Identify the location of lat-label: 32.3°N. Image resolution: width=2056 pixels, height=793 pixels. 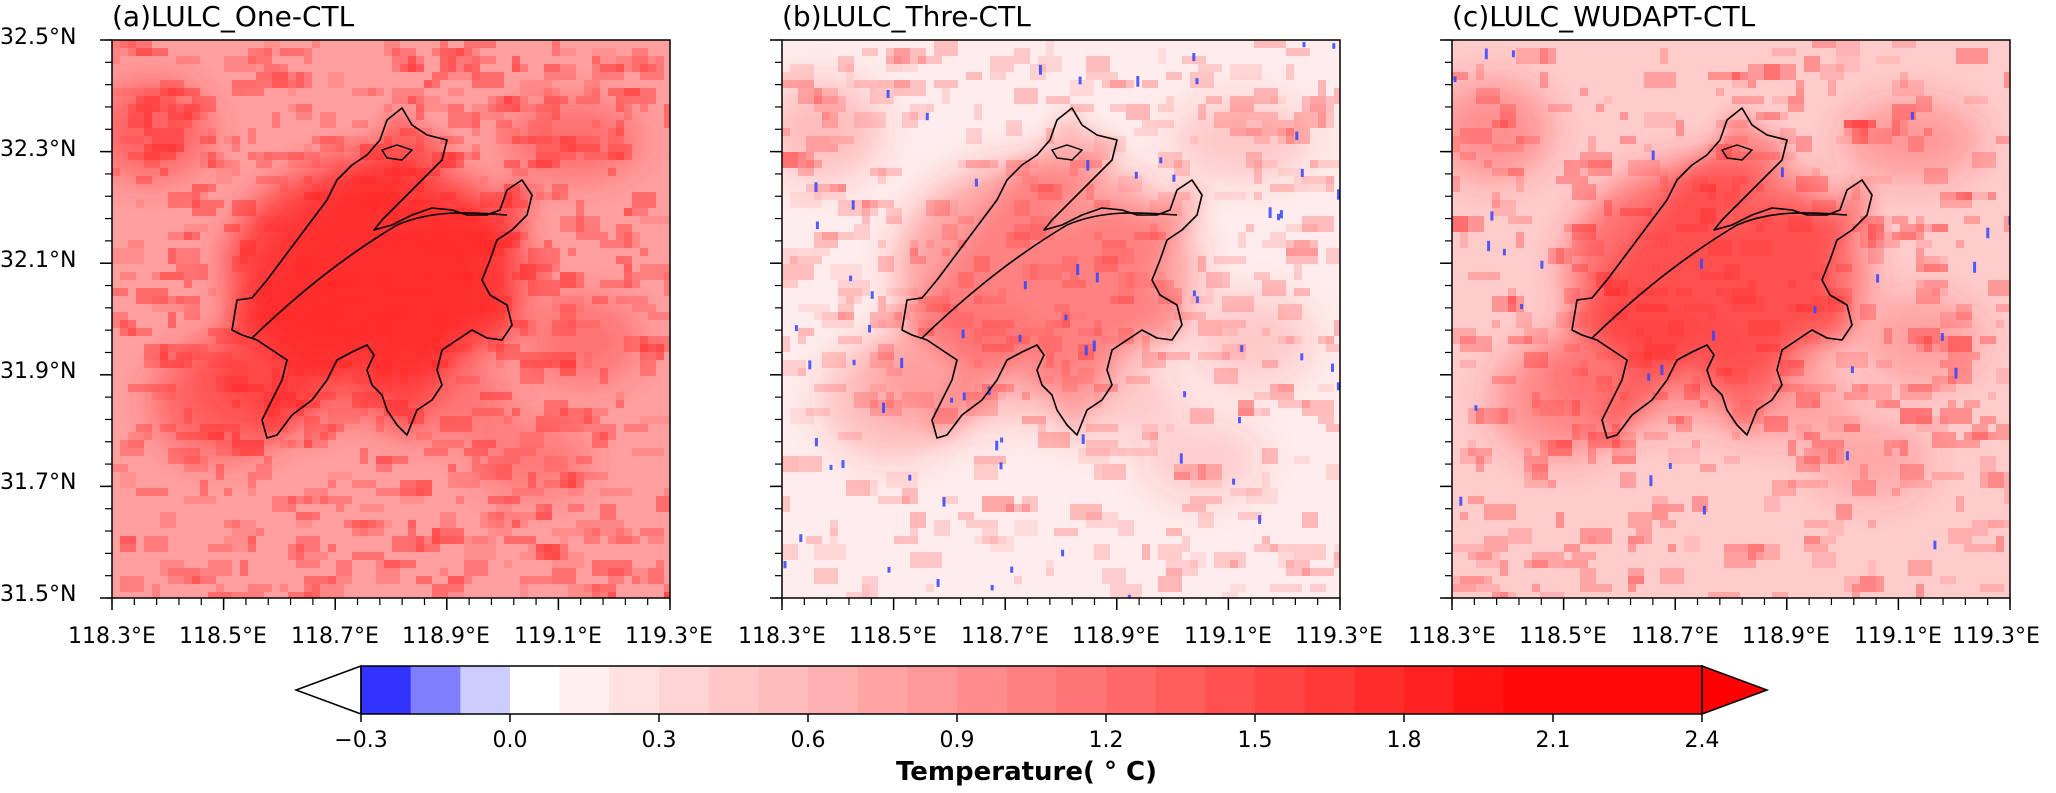
(38, 149).